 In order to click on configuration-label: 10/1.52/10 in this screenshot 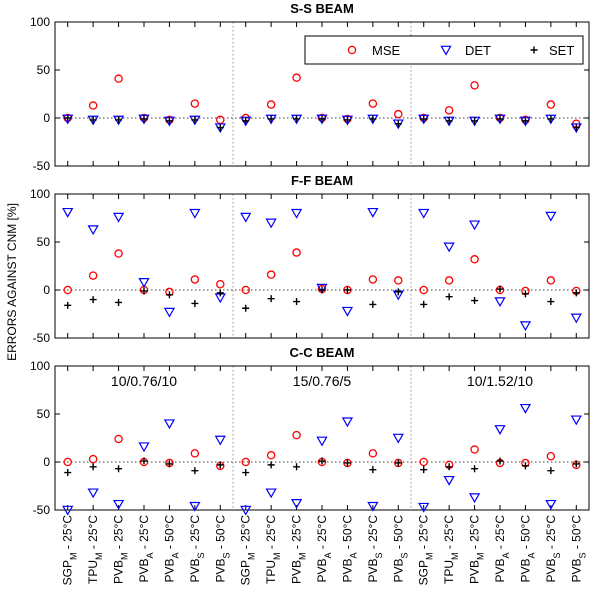, I will do `click(500, 381)`.